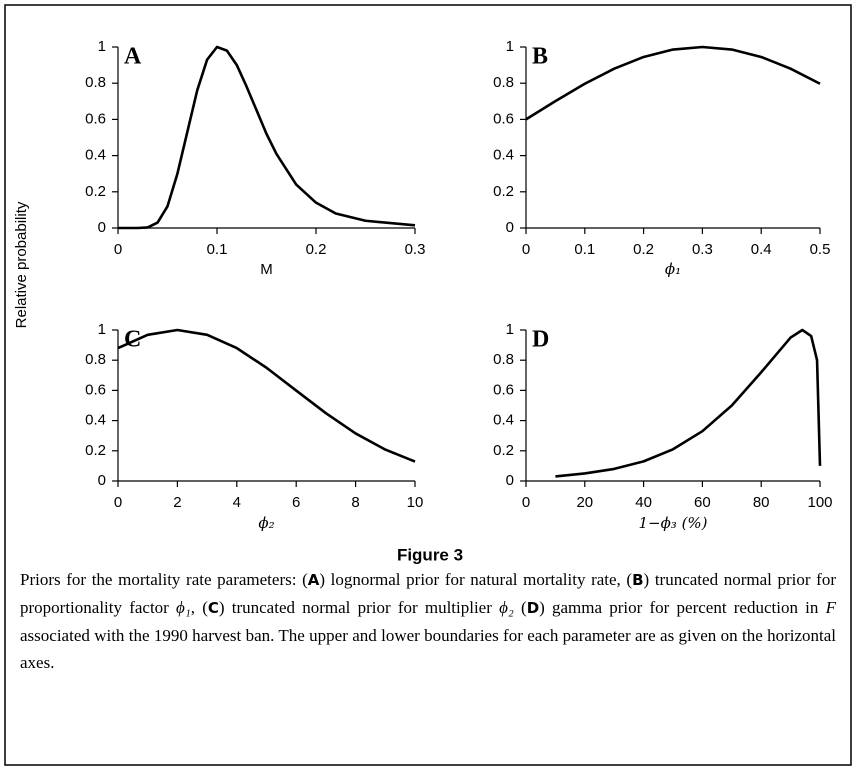 This screenshot has width=857, height=771. What do you see at coordinates (533, 608) in the screenshot?
I see `caption-text: D` at bounding box center [533, 608].